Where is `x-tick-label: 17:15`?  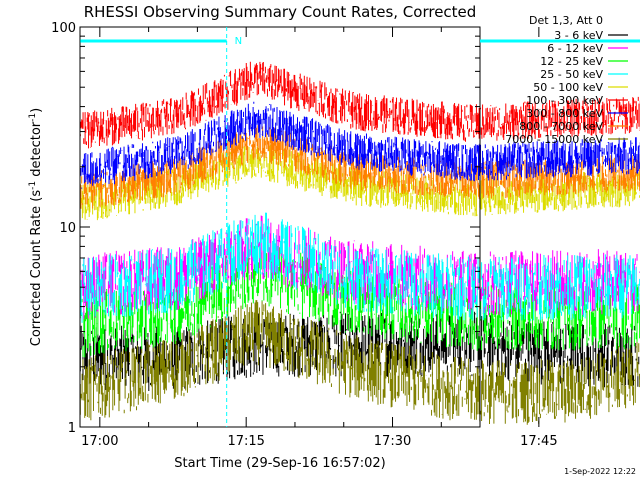
x-tick-label: 17:15 is located at coordinates (245, 441).